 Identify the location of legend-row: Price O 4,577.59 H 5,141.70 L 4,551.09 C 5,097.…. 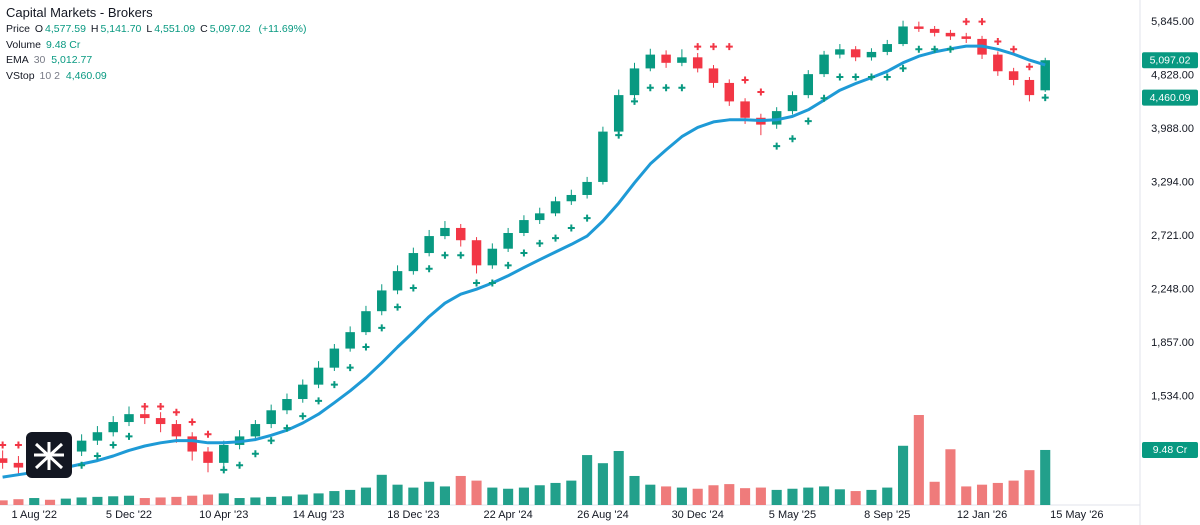
(158, 30).